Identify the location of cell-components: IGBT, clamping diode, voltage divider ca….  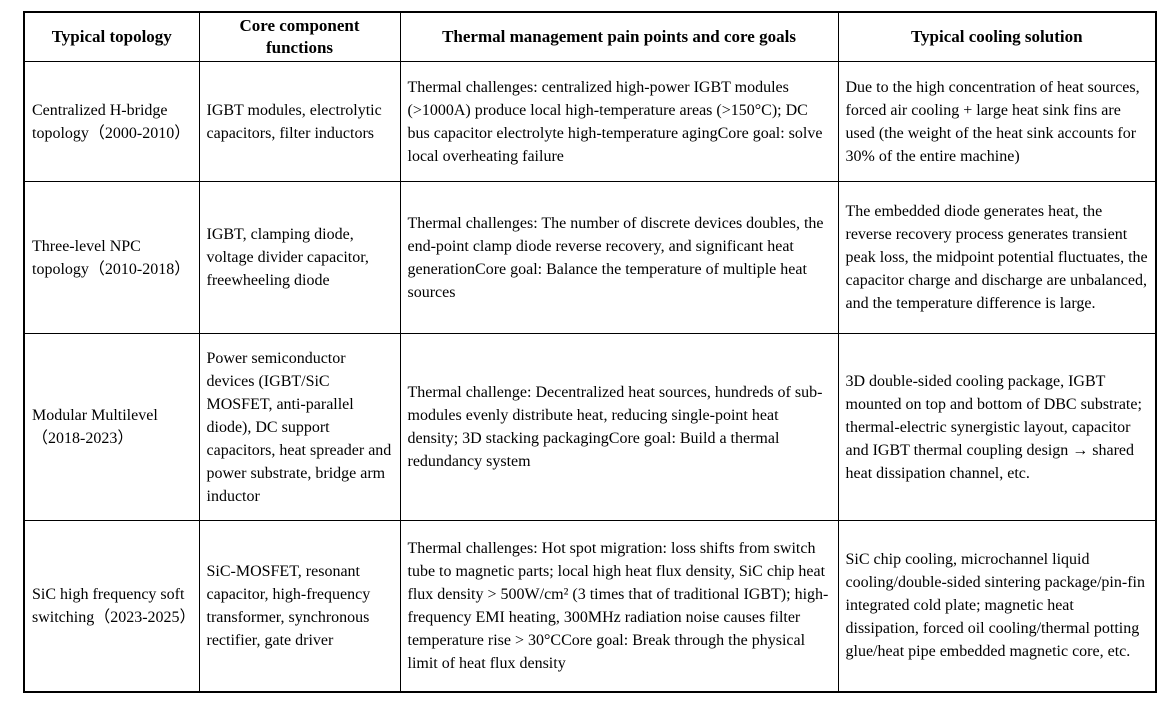
(299, 257).